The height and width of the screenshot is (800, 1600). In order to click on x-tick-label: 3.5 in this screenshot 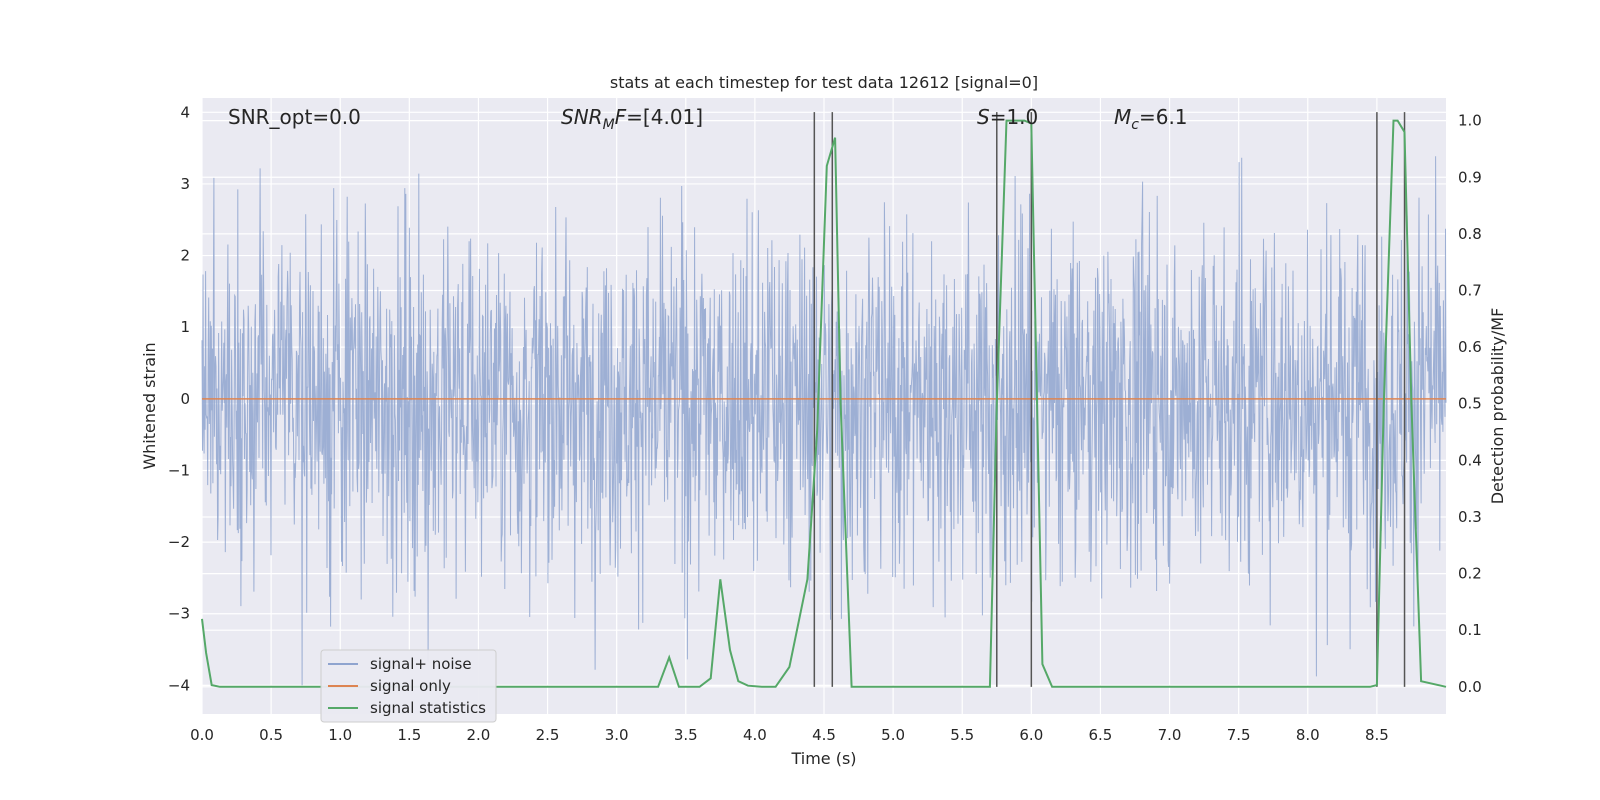, I will do `click(686, 735)`.